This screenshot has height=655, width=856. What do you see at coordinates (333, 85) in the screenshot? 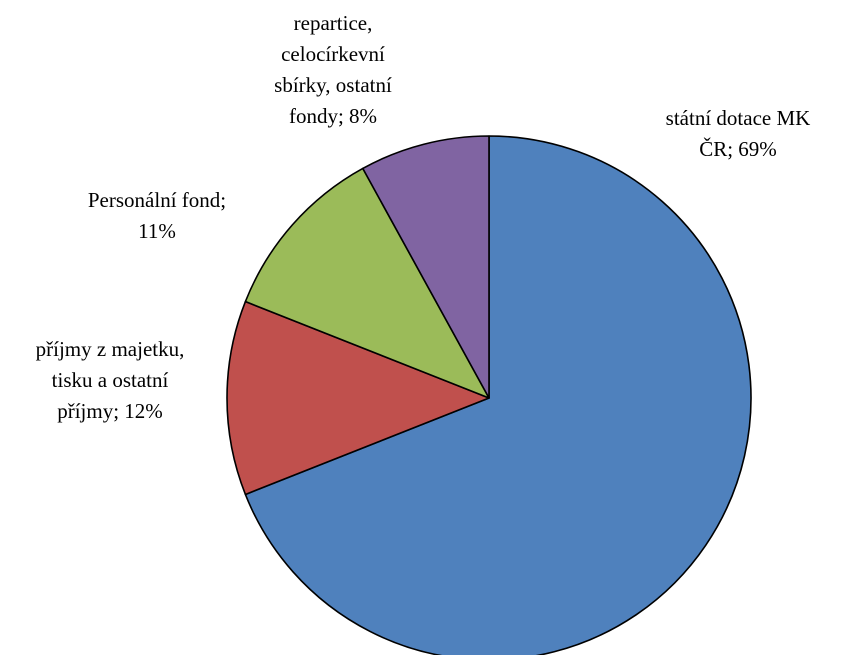
I see `data-label-3-line-2: sbírky, ostatní` at bounding box center [333, 85].